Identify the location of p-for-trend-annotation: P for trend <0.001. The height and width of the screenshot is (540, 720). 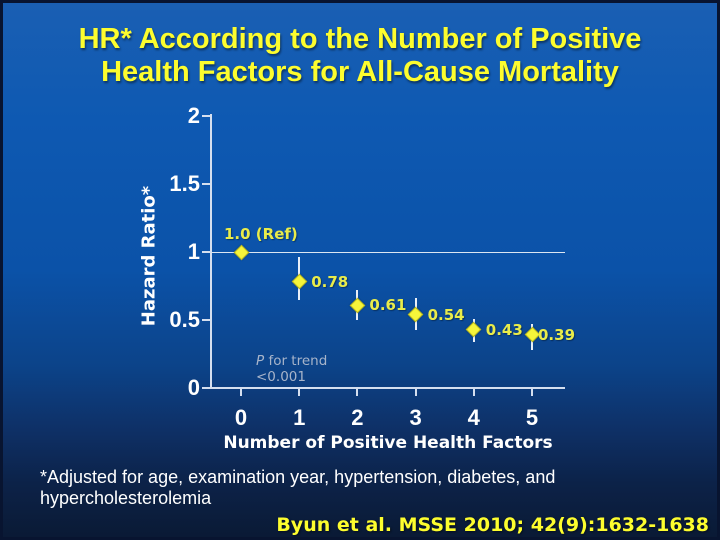
(291, 369).